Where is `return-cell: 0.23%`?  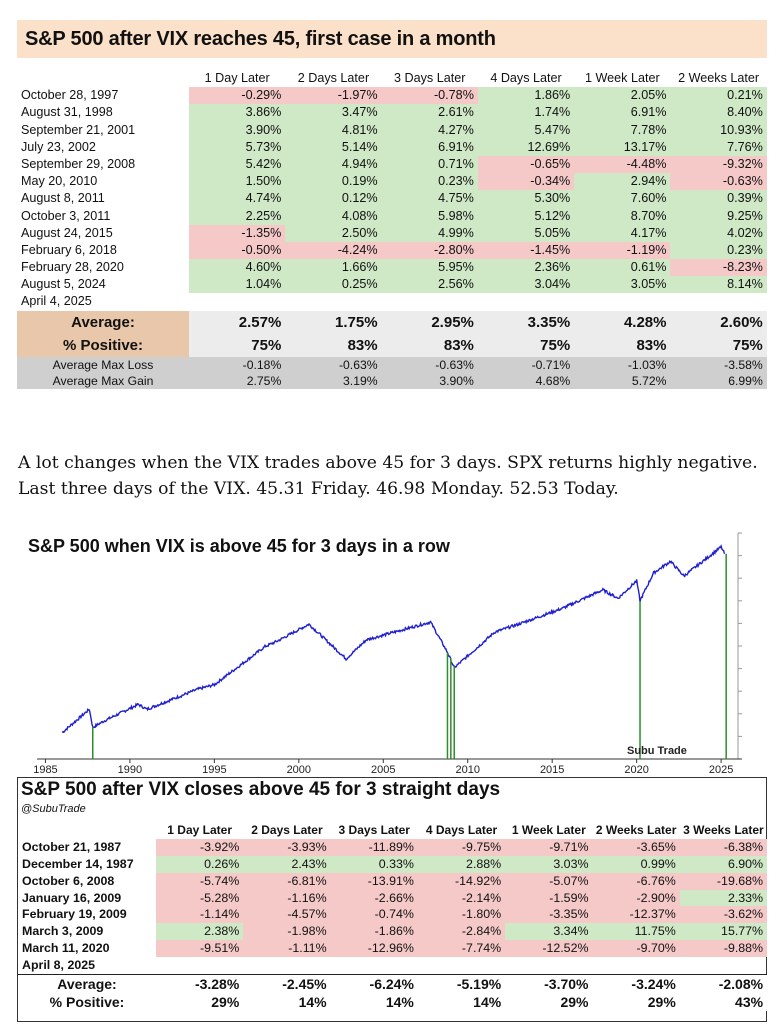 return-cell: 0.23% is located at coordinates (718, 250).